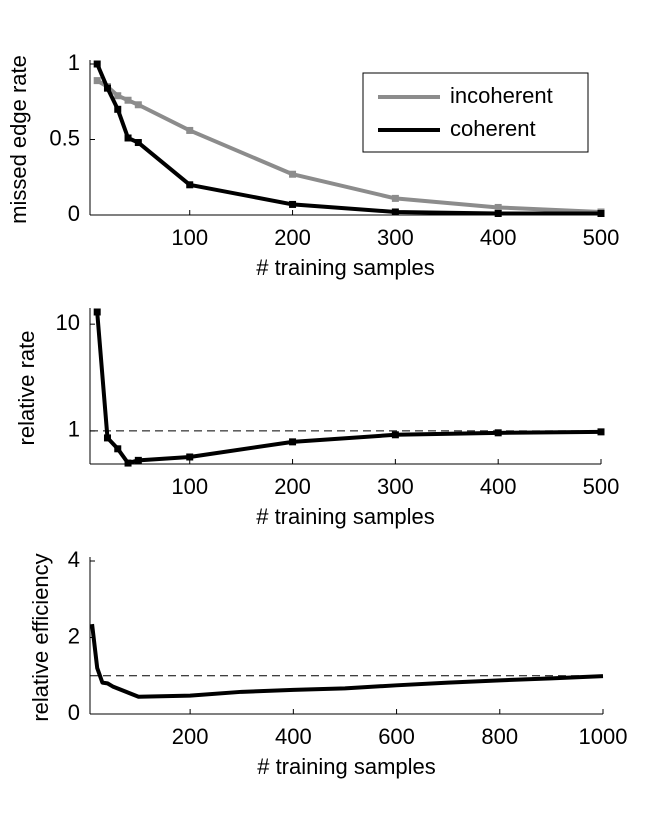  I want to click on y-tick-label: 4, so click(74, 559).